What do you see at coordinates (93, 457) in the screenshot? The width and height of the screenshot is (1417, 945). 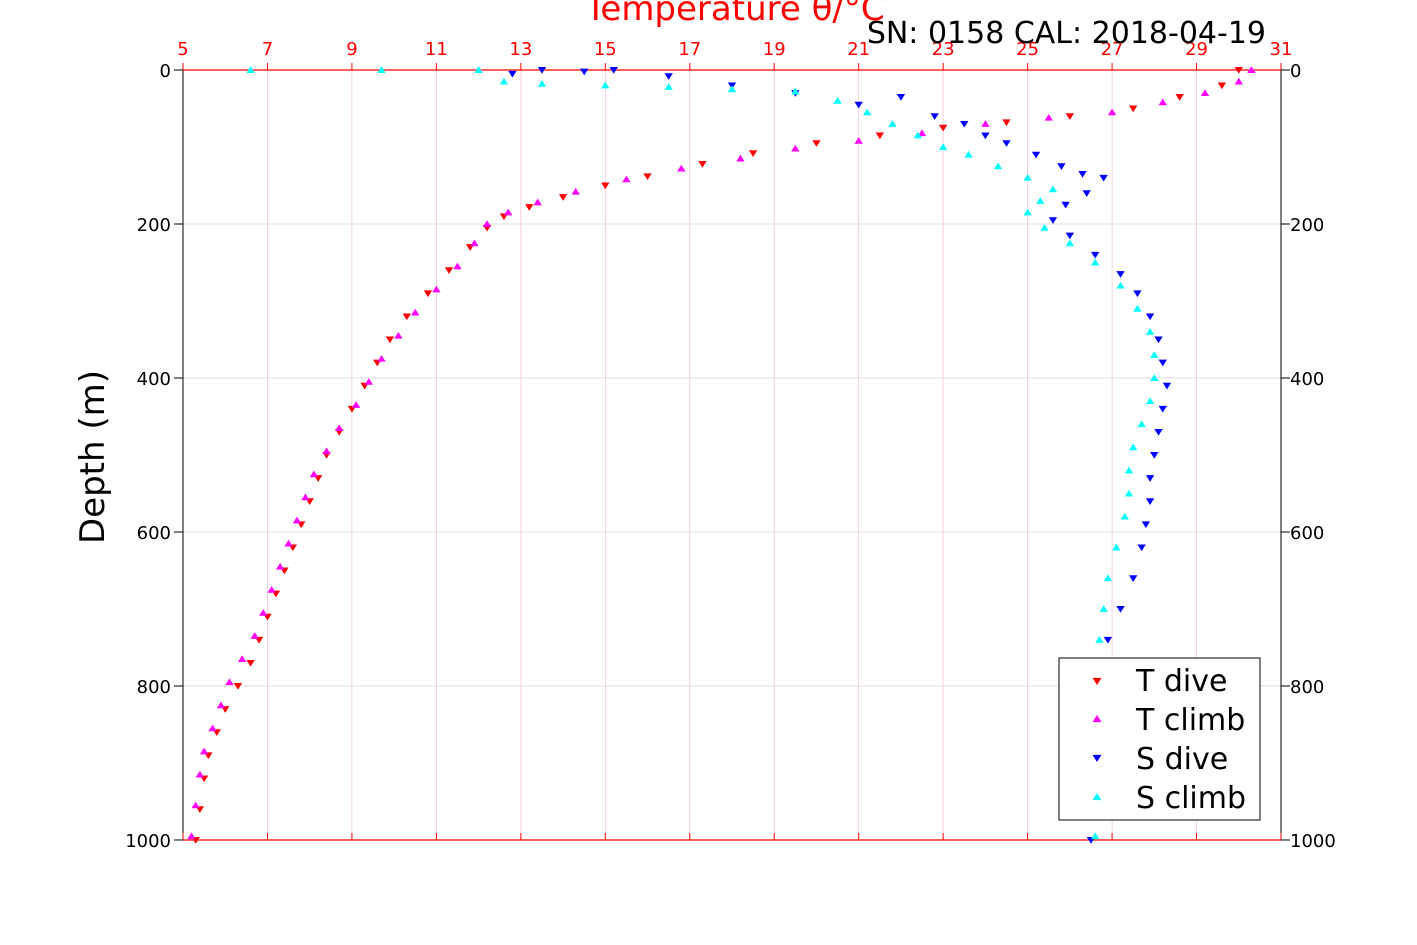 I see `y-axis-label: Depth (m)` at bounding box center [93, 457].